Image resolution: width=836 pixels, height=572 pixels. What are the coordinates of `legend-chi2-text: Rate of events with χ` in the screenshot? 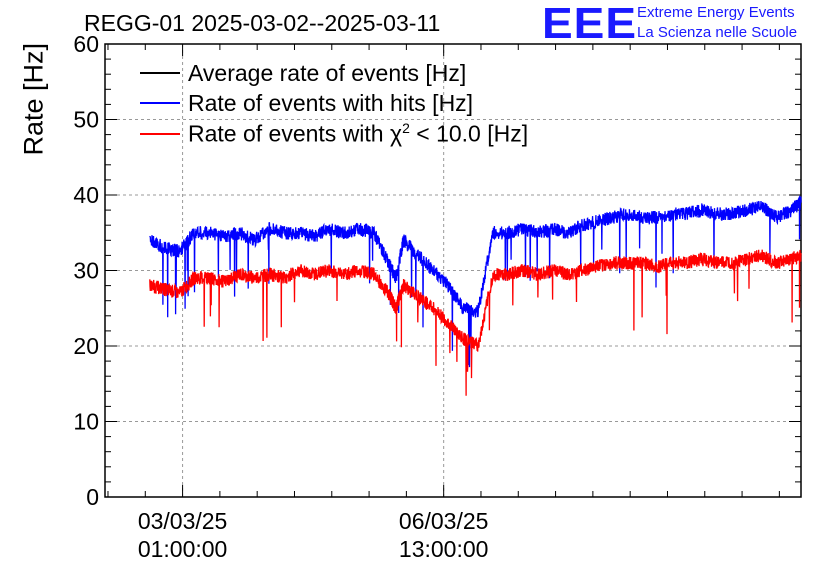 It's located at (295, 133).